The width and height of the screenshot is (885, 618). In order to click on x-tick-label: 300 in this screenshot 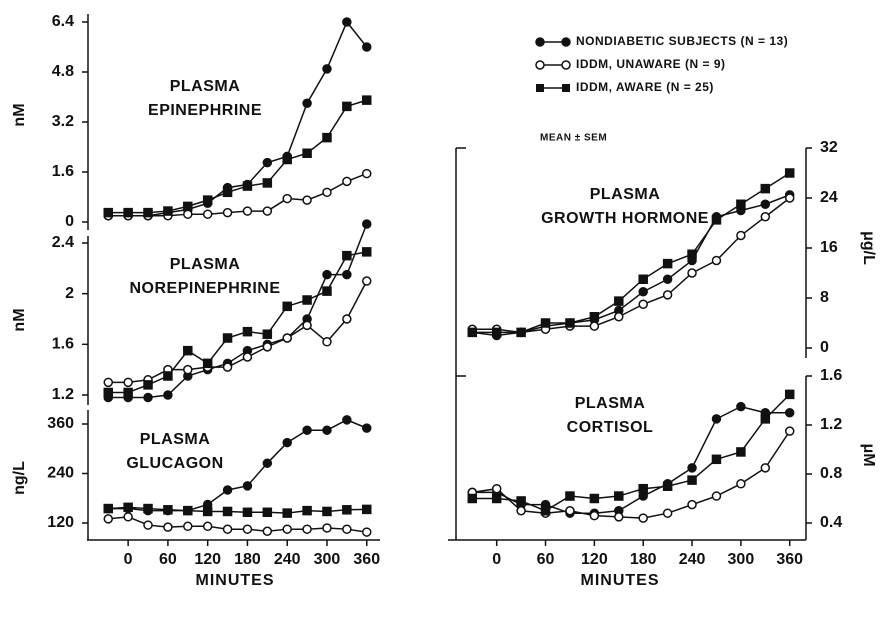, I will do `click(327, 559)`.